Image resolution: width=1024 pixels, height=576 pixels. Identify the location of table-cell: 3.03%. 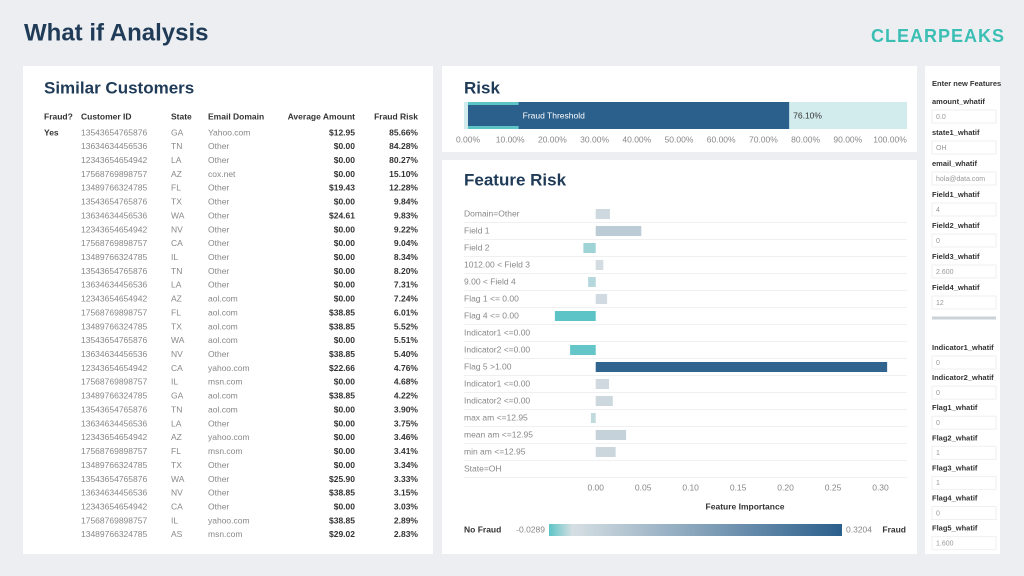
(406, 506).